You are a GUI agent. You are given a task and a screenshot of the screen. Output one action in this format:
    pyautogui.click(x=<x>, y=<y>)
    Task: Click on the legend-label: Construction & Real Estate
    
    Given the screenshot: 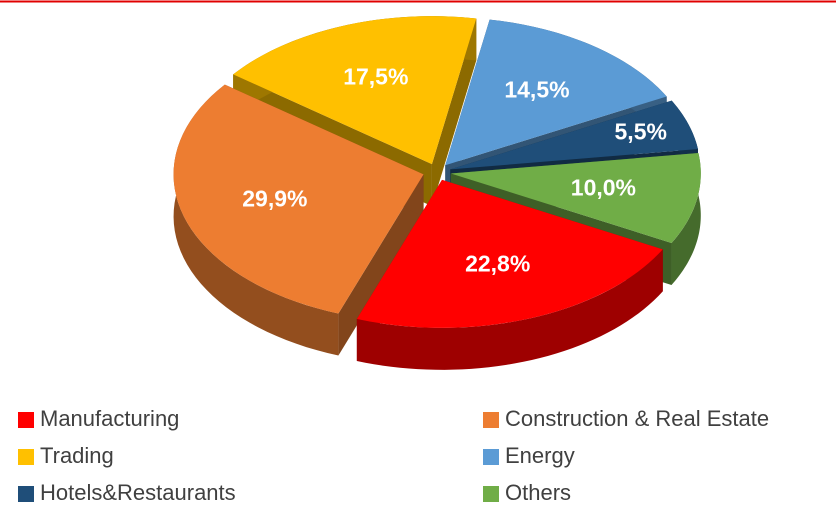 What is the action you would take?
    pyautogui.click(x=637, y=418)
    